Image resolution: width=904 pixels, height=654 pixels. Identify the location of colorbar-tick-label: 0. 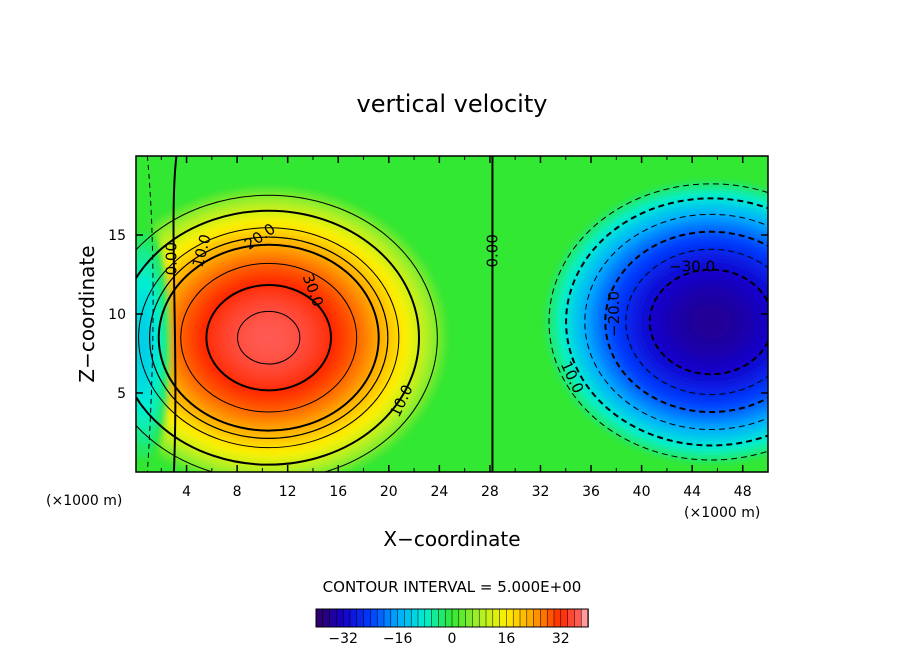
(452, 639).